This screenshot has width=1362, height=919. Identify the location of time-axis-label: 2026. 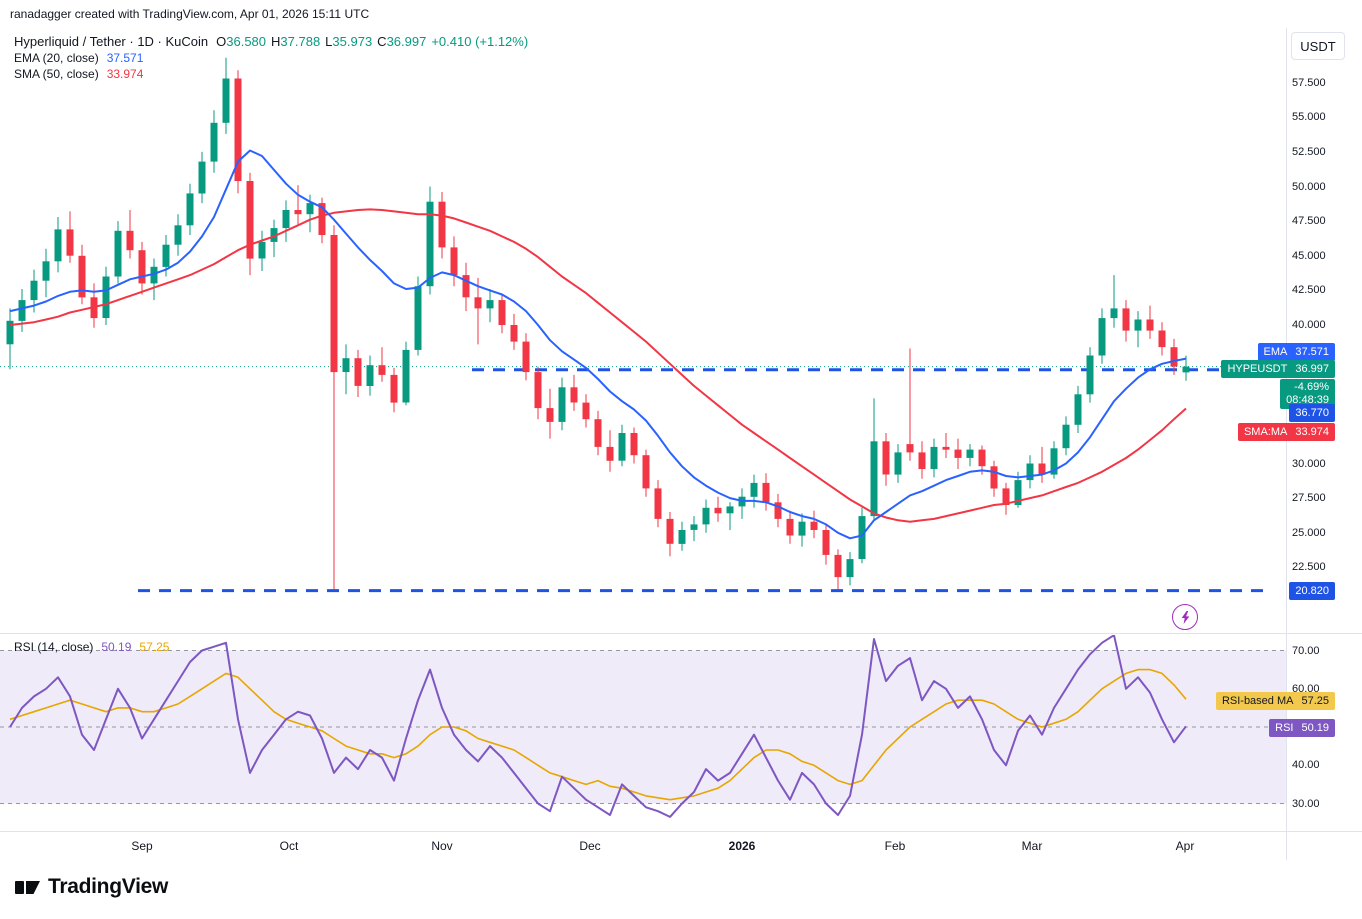
(742, 846).